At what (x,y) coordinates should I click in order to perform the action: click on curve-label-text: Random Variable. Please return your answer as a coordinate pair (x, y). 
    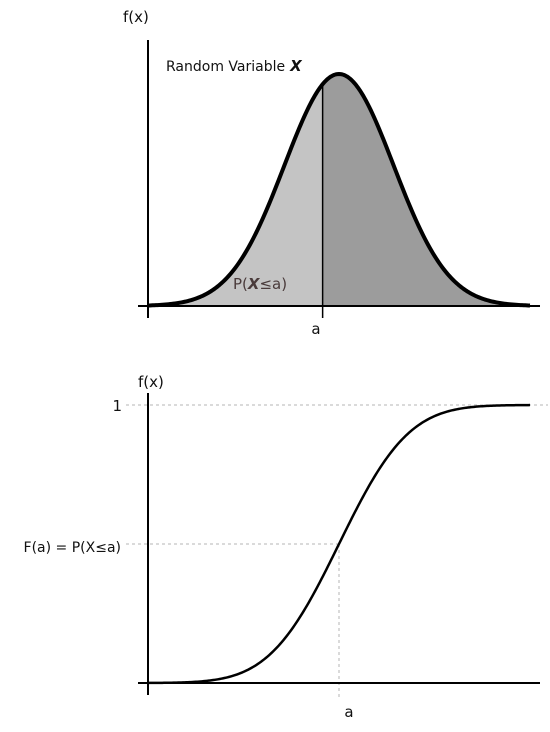
    Looking at the image, I should click on (225, 67).